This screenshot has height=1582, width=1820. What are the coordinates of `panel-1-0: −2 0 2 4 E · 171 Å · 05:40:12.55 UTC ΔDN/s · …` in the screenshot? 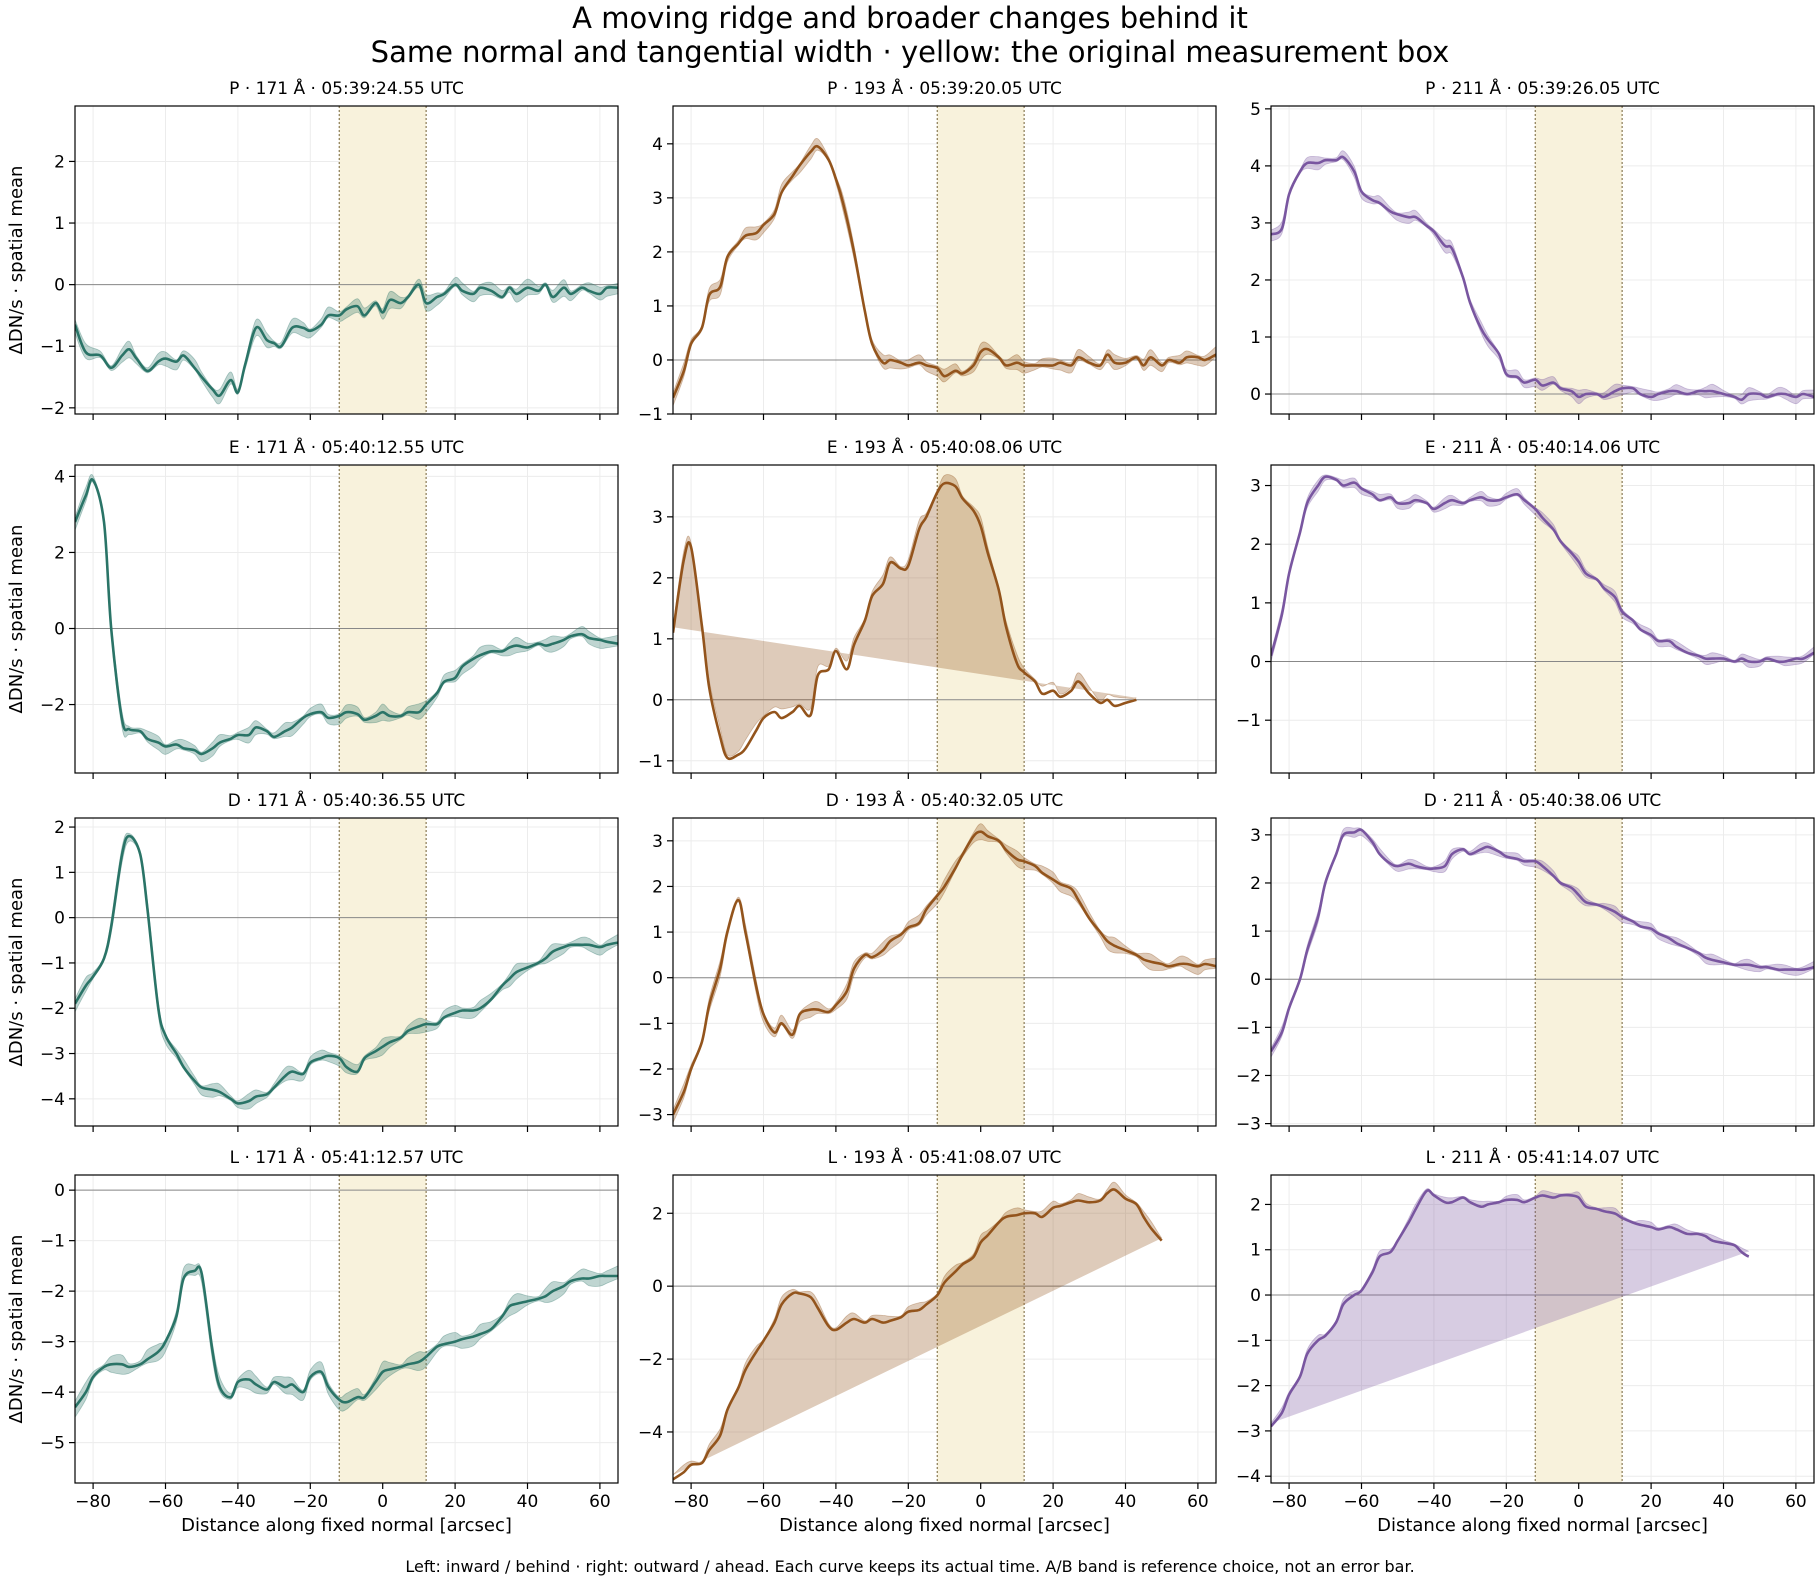 It's located at (312, 607).